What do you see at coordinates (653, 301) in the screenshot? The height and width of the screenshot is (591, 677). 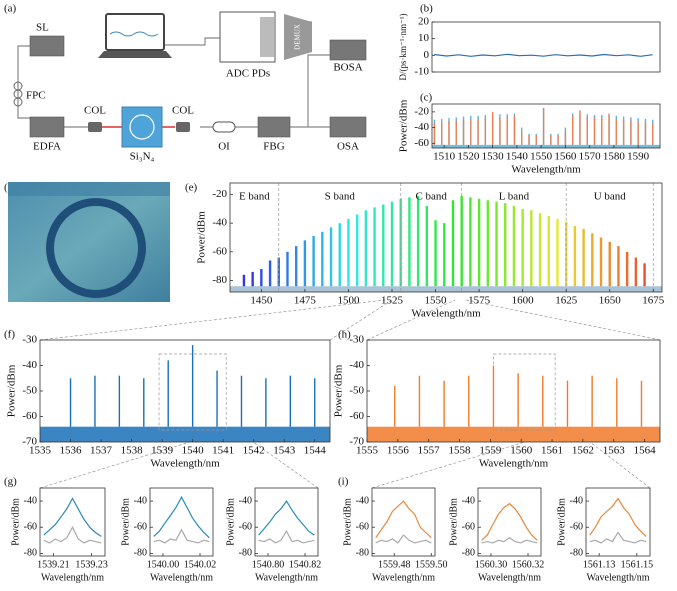 I see `x-tick-label: 1675` at bounding box center [653, 301].